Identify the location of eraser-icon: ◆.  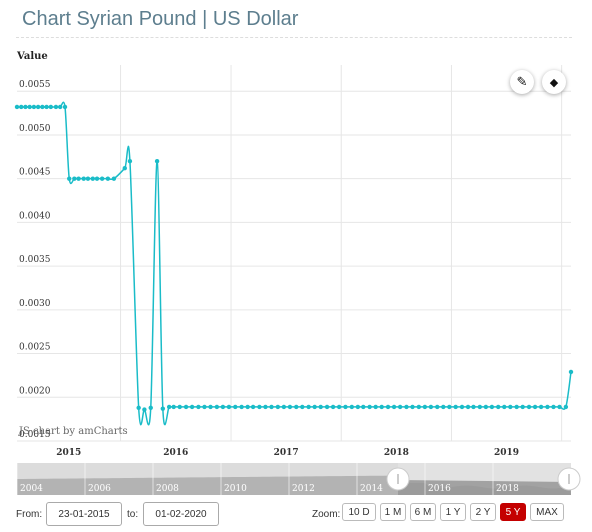
(554, 82).